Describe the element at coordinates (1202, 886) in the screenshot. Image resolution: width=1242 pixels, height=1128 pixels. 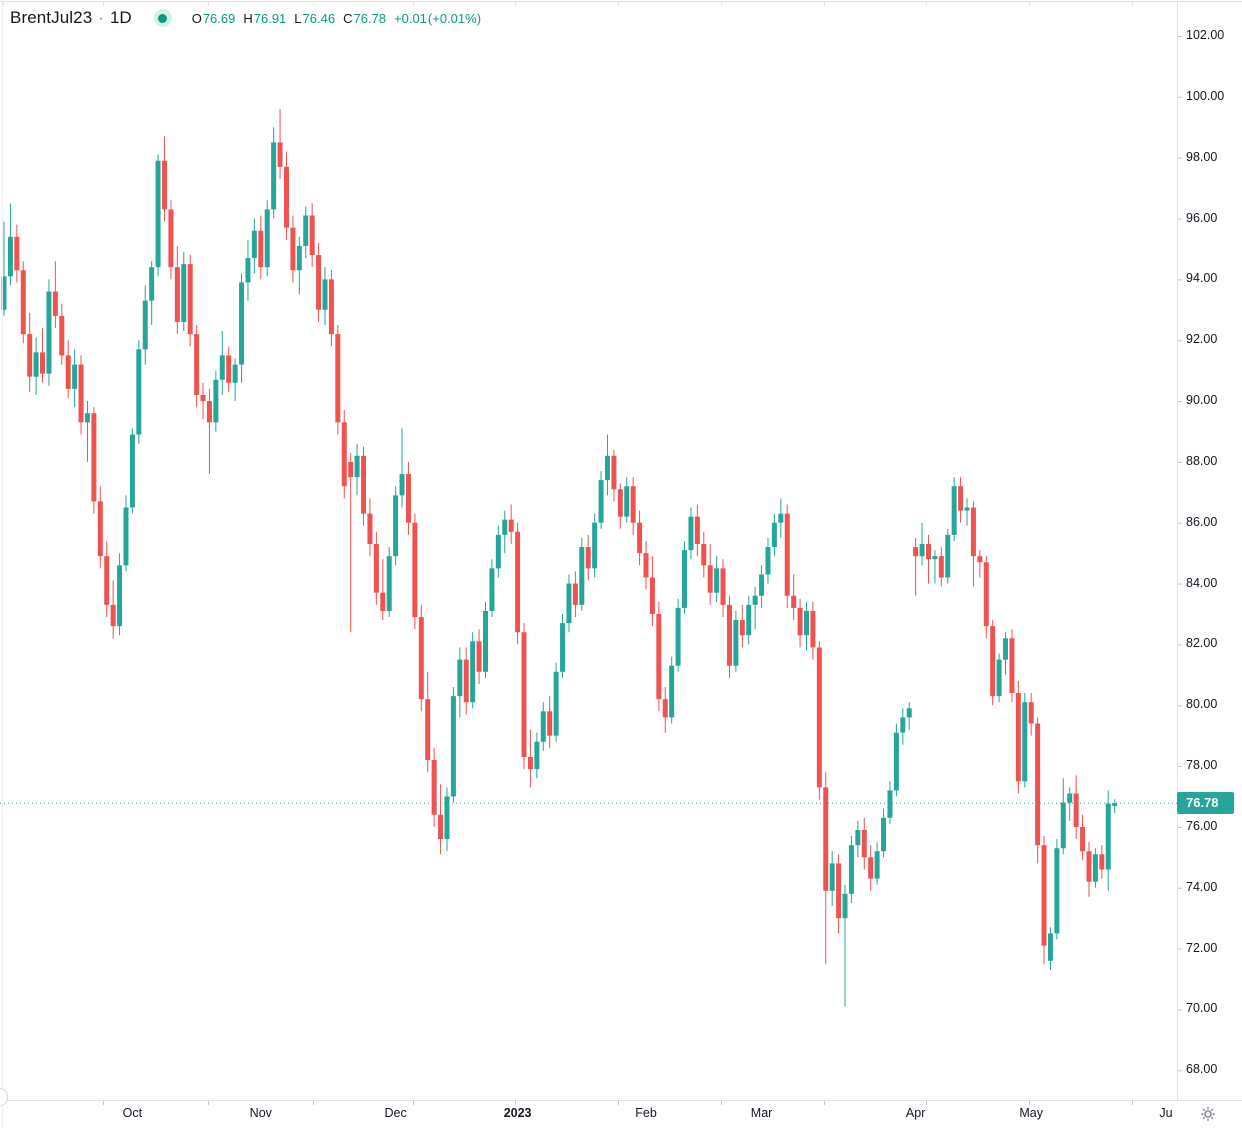
I see `price-axis-label: 74.00` at that location.